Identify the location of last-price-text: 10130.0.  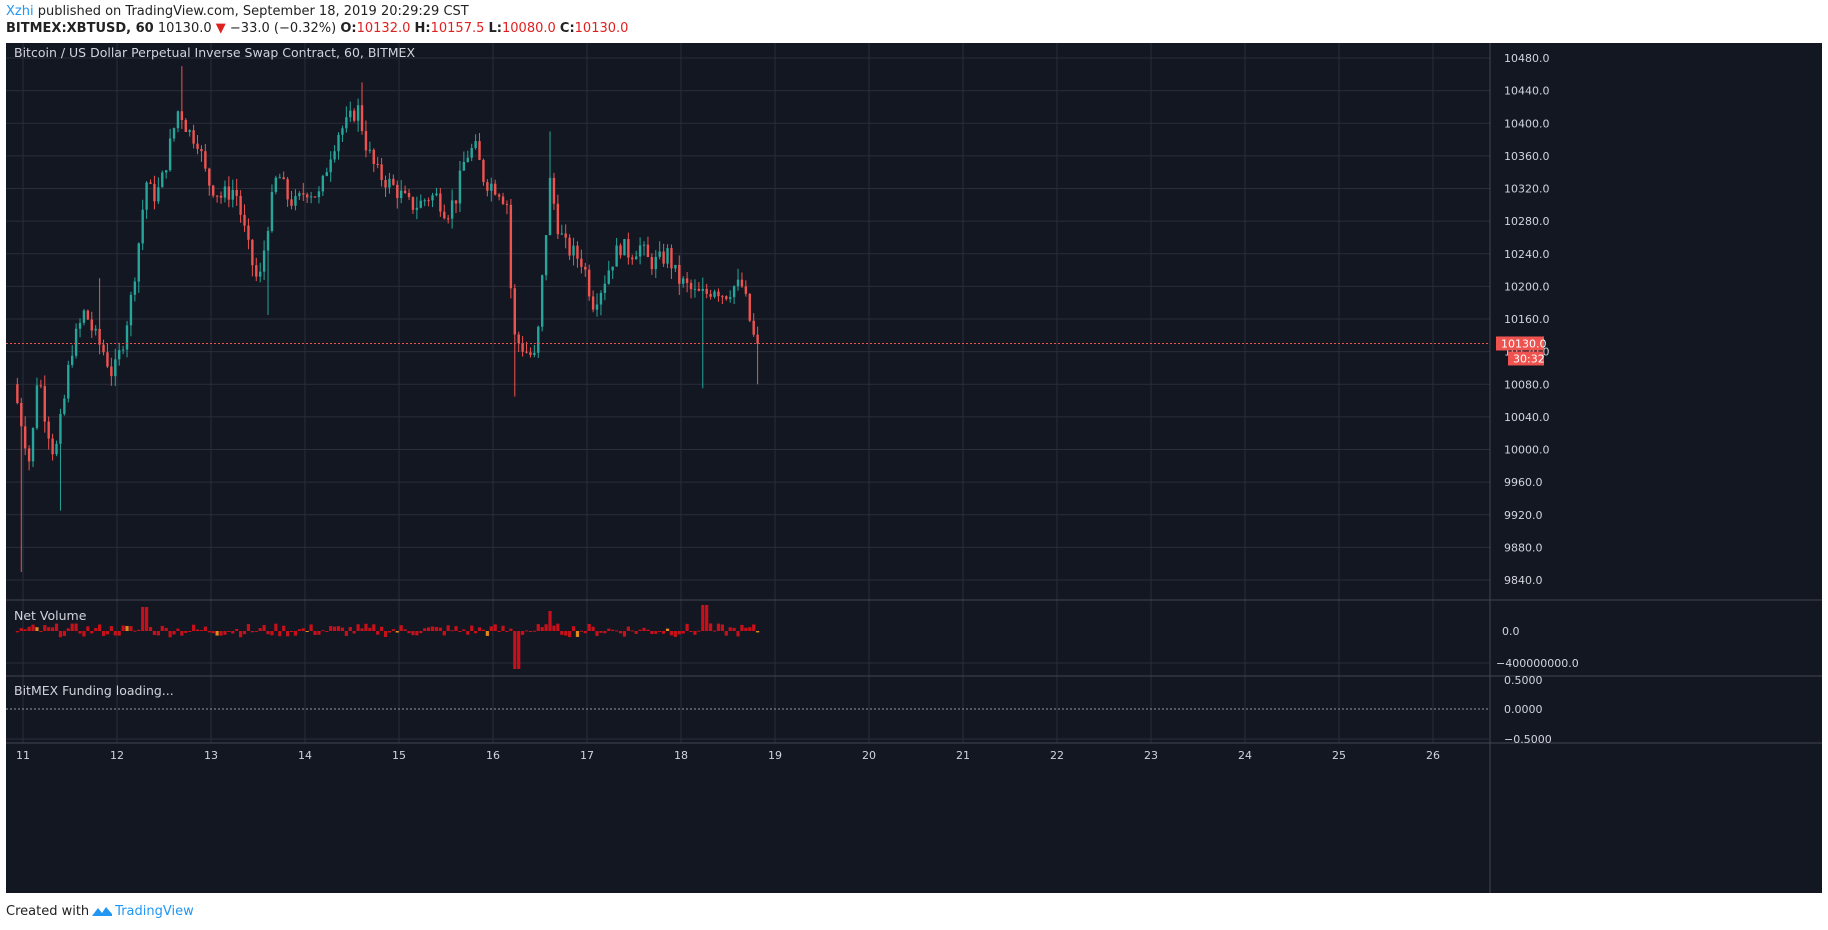
(184, 28).